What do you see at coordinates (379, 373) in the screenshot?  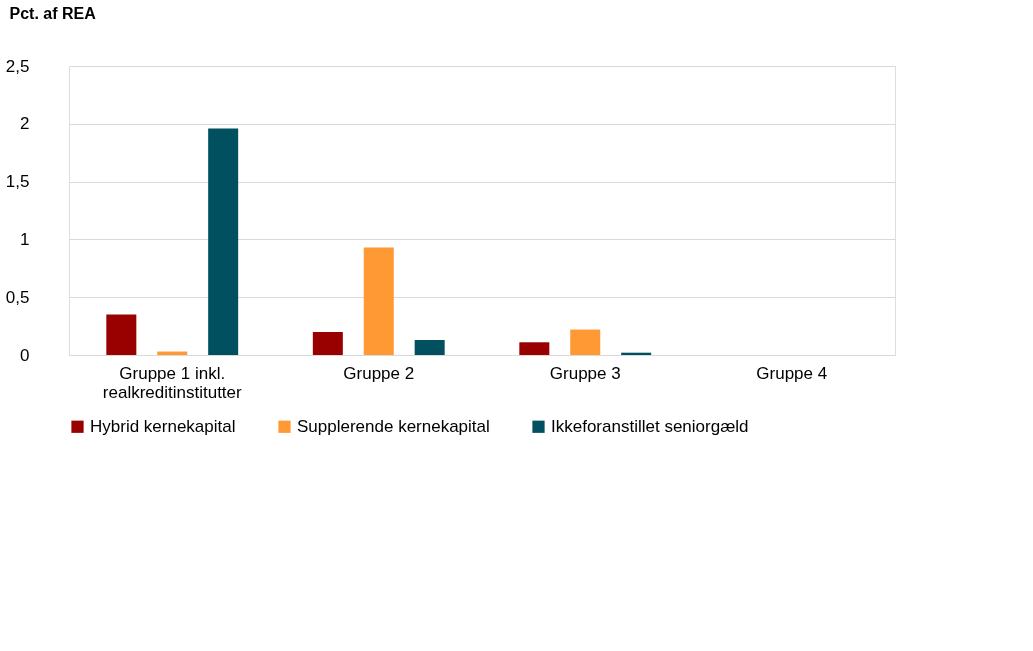 I see `x-tick-label: Gruppe 2` at bounding box center [379, 373].